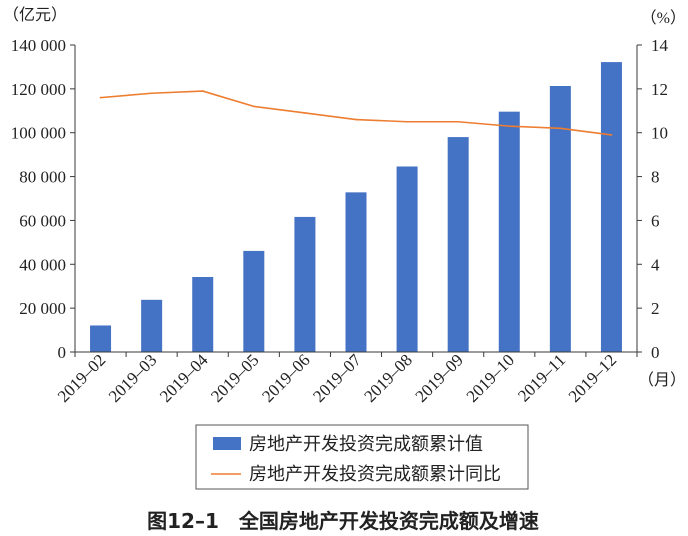 The image size is (688, 536). What do you see at coordinates (655, 177) in the screenshot?
I see `right-tick-label: 8` at bounding box center [655, 177].